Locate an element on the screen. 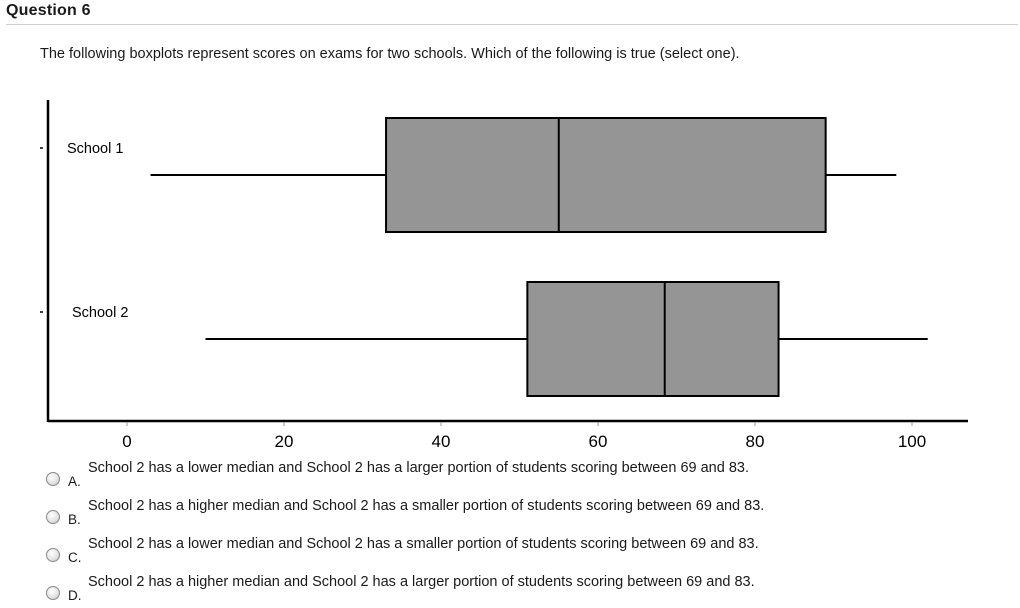  x-tick-label: 60 is located at coordinates (598, 441).